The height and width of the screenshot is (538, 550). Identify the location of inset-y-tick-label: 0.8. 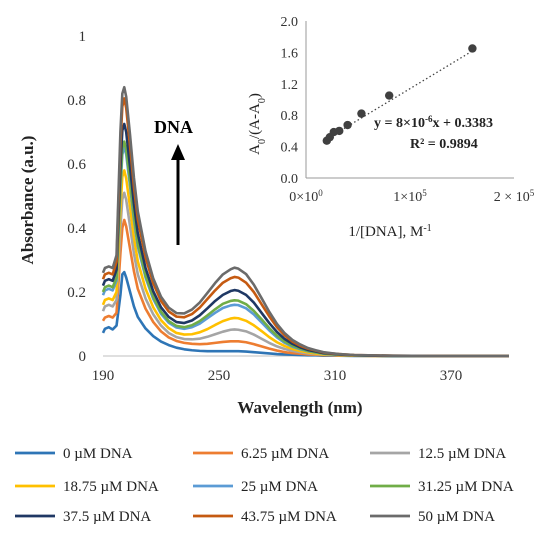
(290, 116).